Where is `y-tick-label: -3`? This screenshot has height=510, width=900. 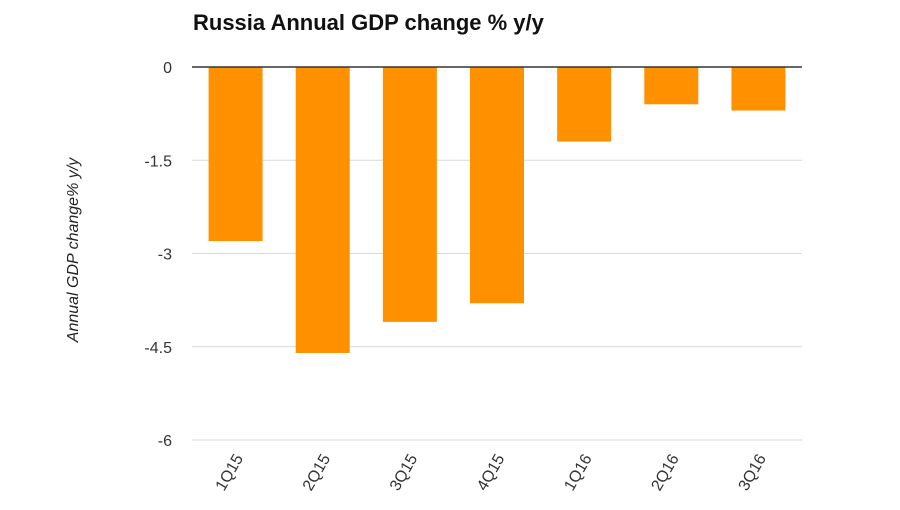 y-tick-label: -3 is located at coordinates (165, 255).